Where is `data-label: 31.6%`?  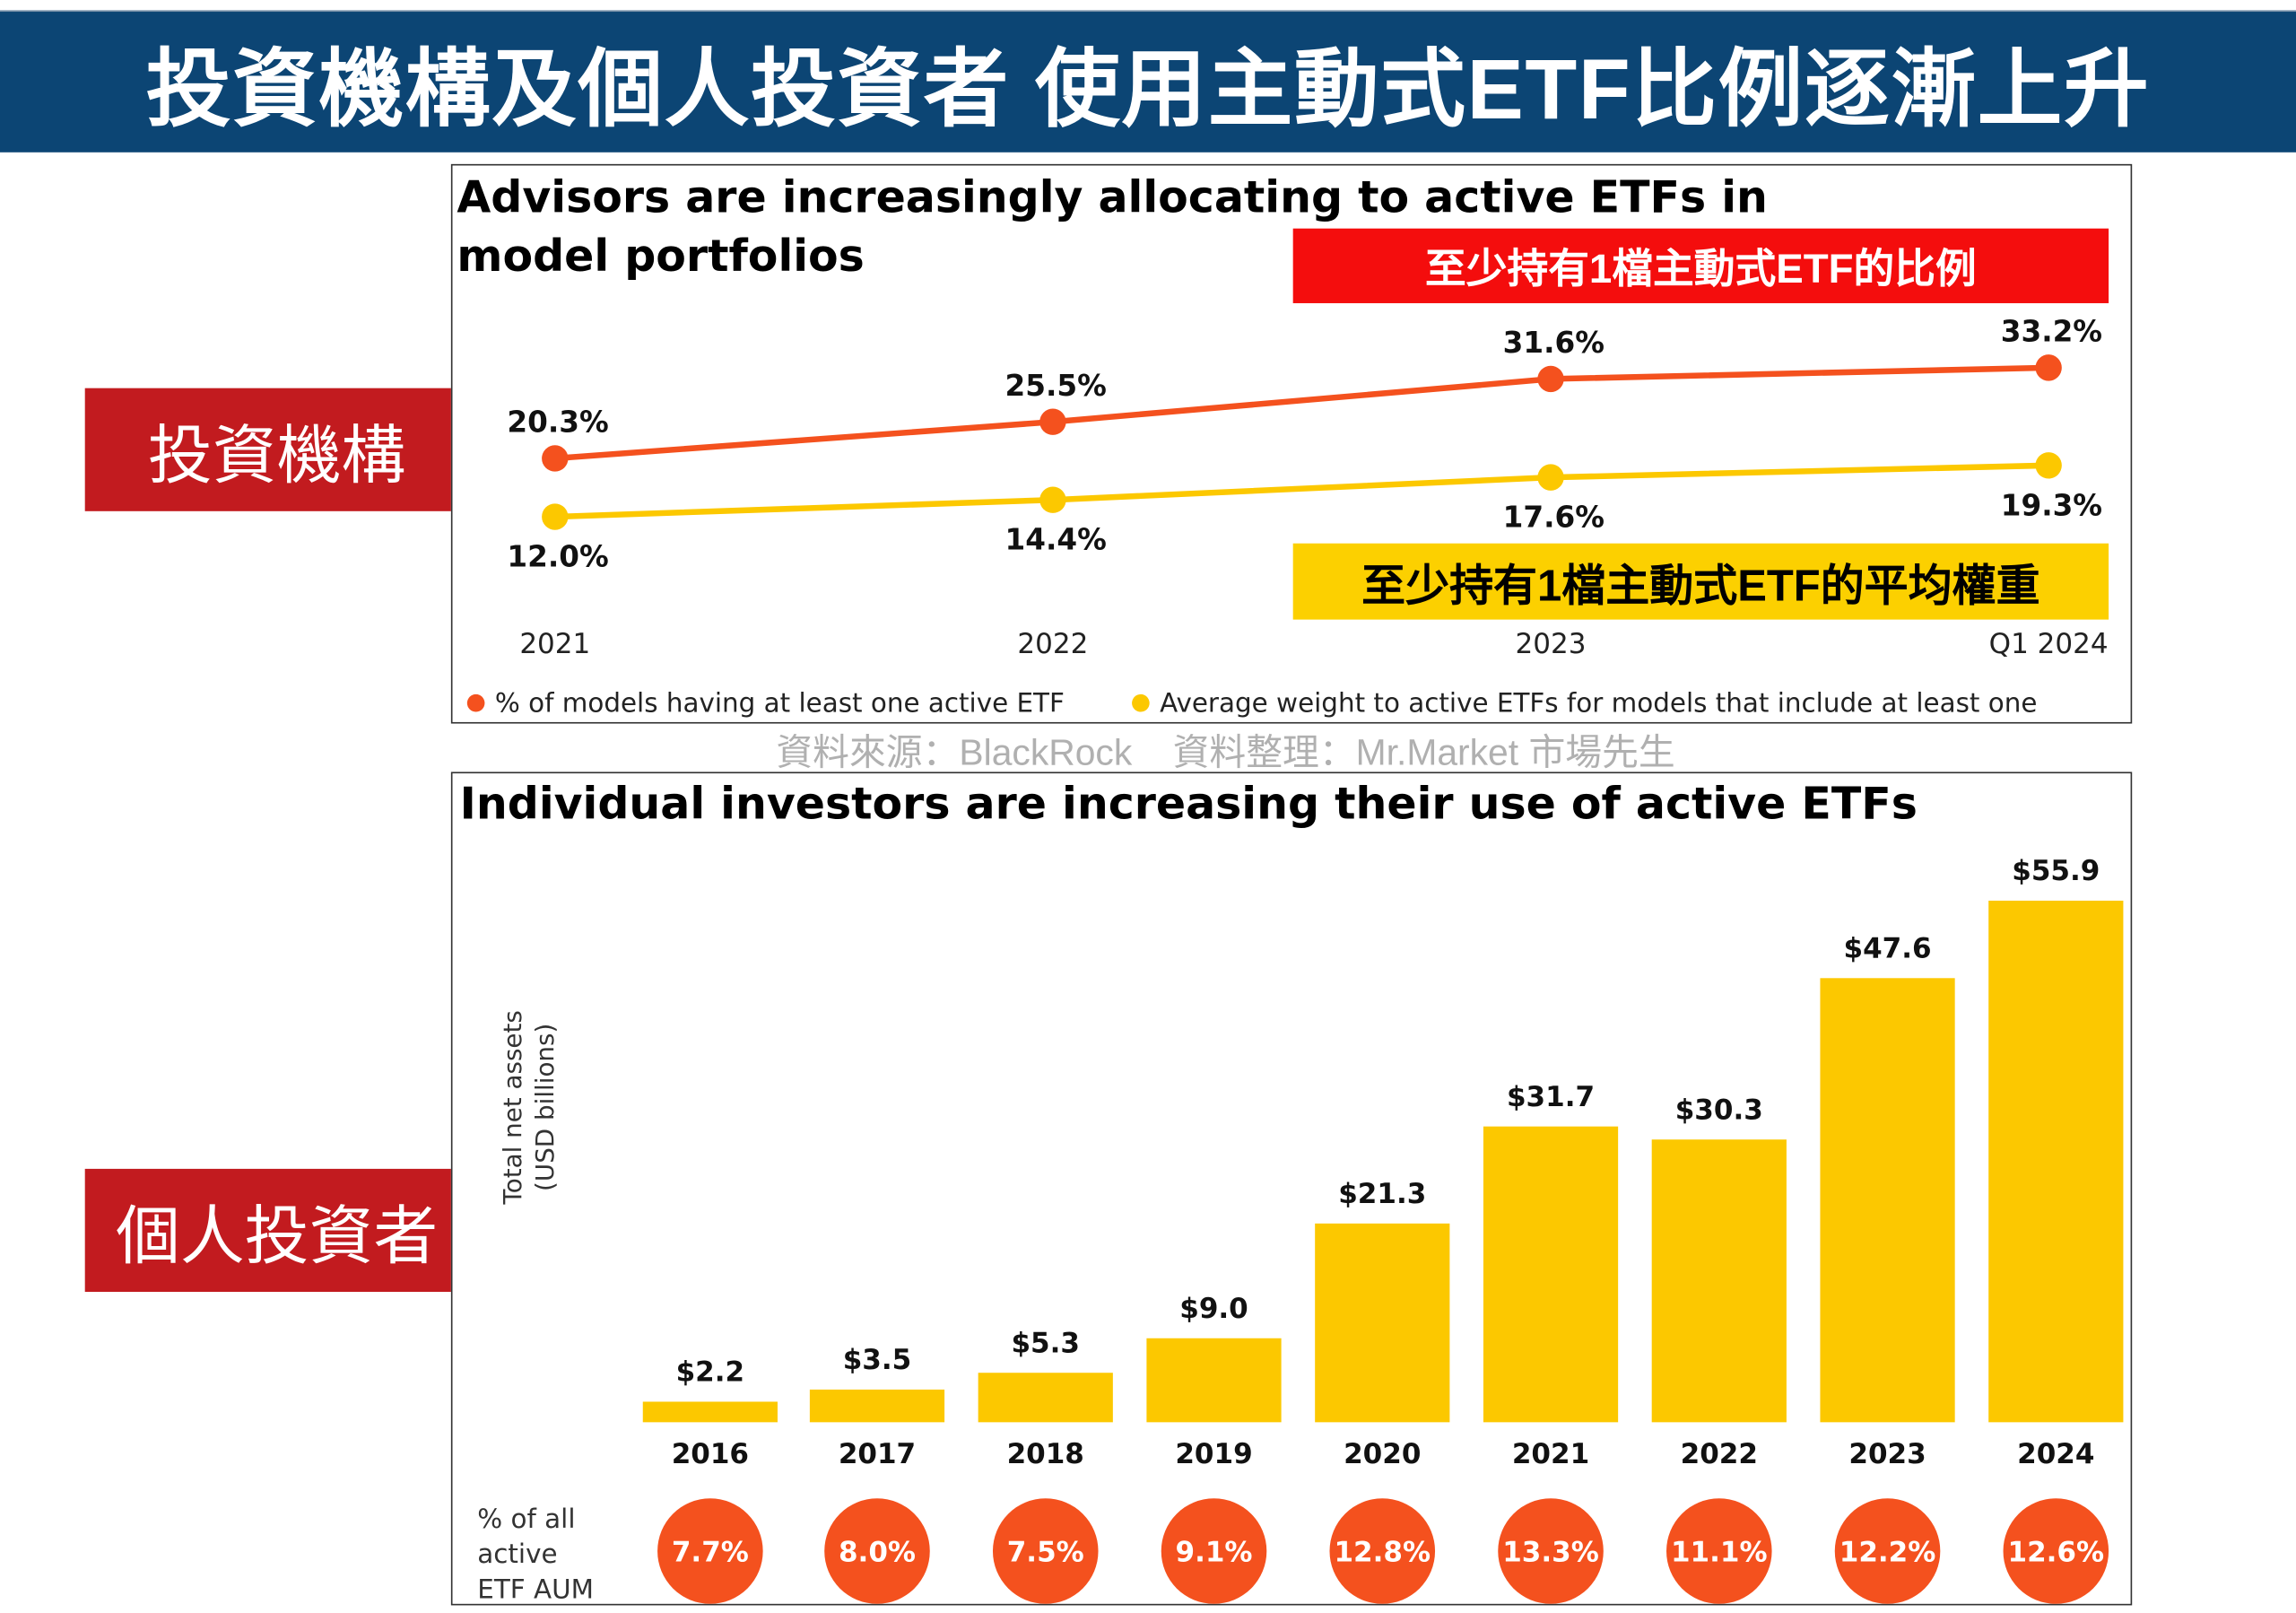
data-label: 31.6% is located at coordinates (1554, 343).